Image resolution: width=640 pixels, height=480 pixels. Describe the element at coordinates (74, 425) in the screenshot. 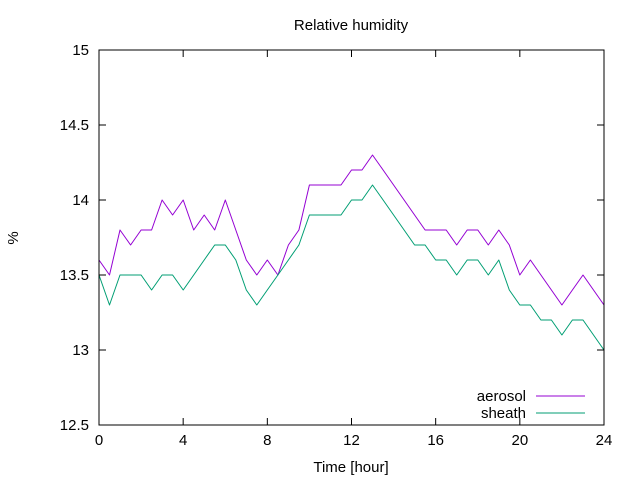

I see `y-tick-label: 12.5` at that location.